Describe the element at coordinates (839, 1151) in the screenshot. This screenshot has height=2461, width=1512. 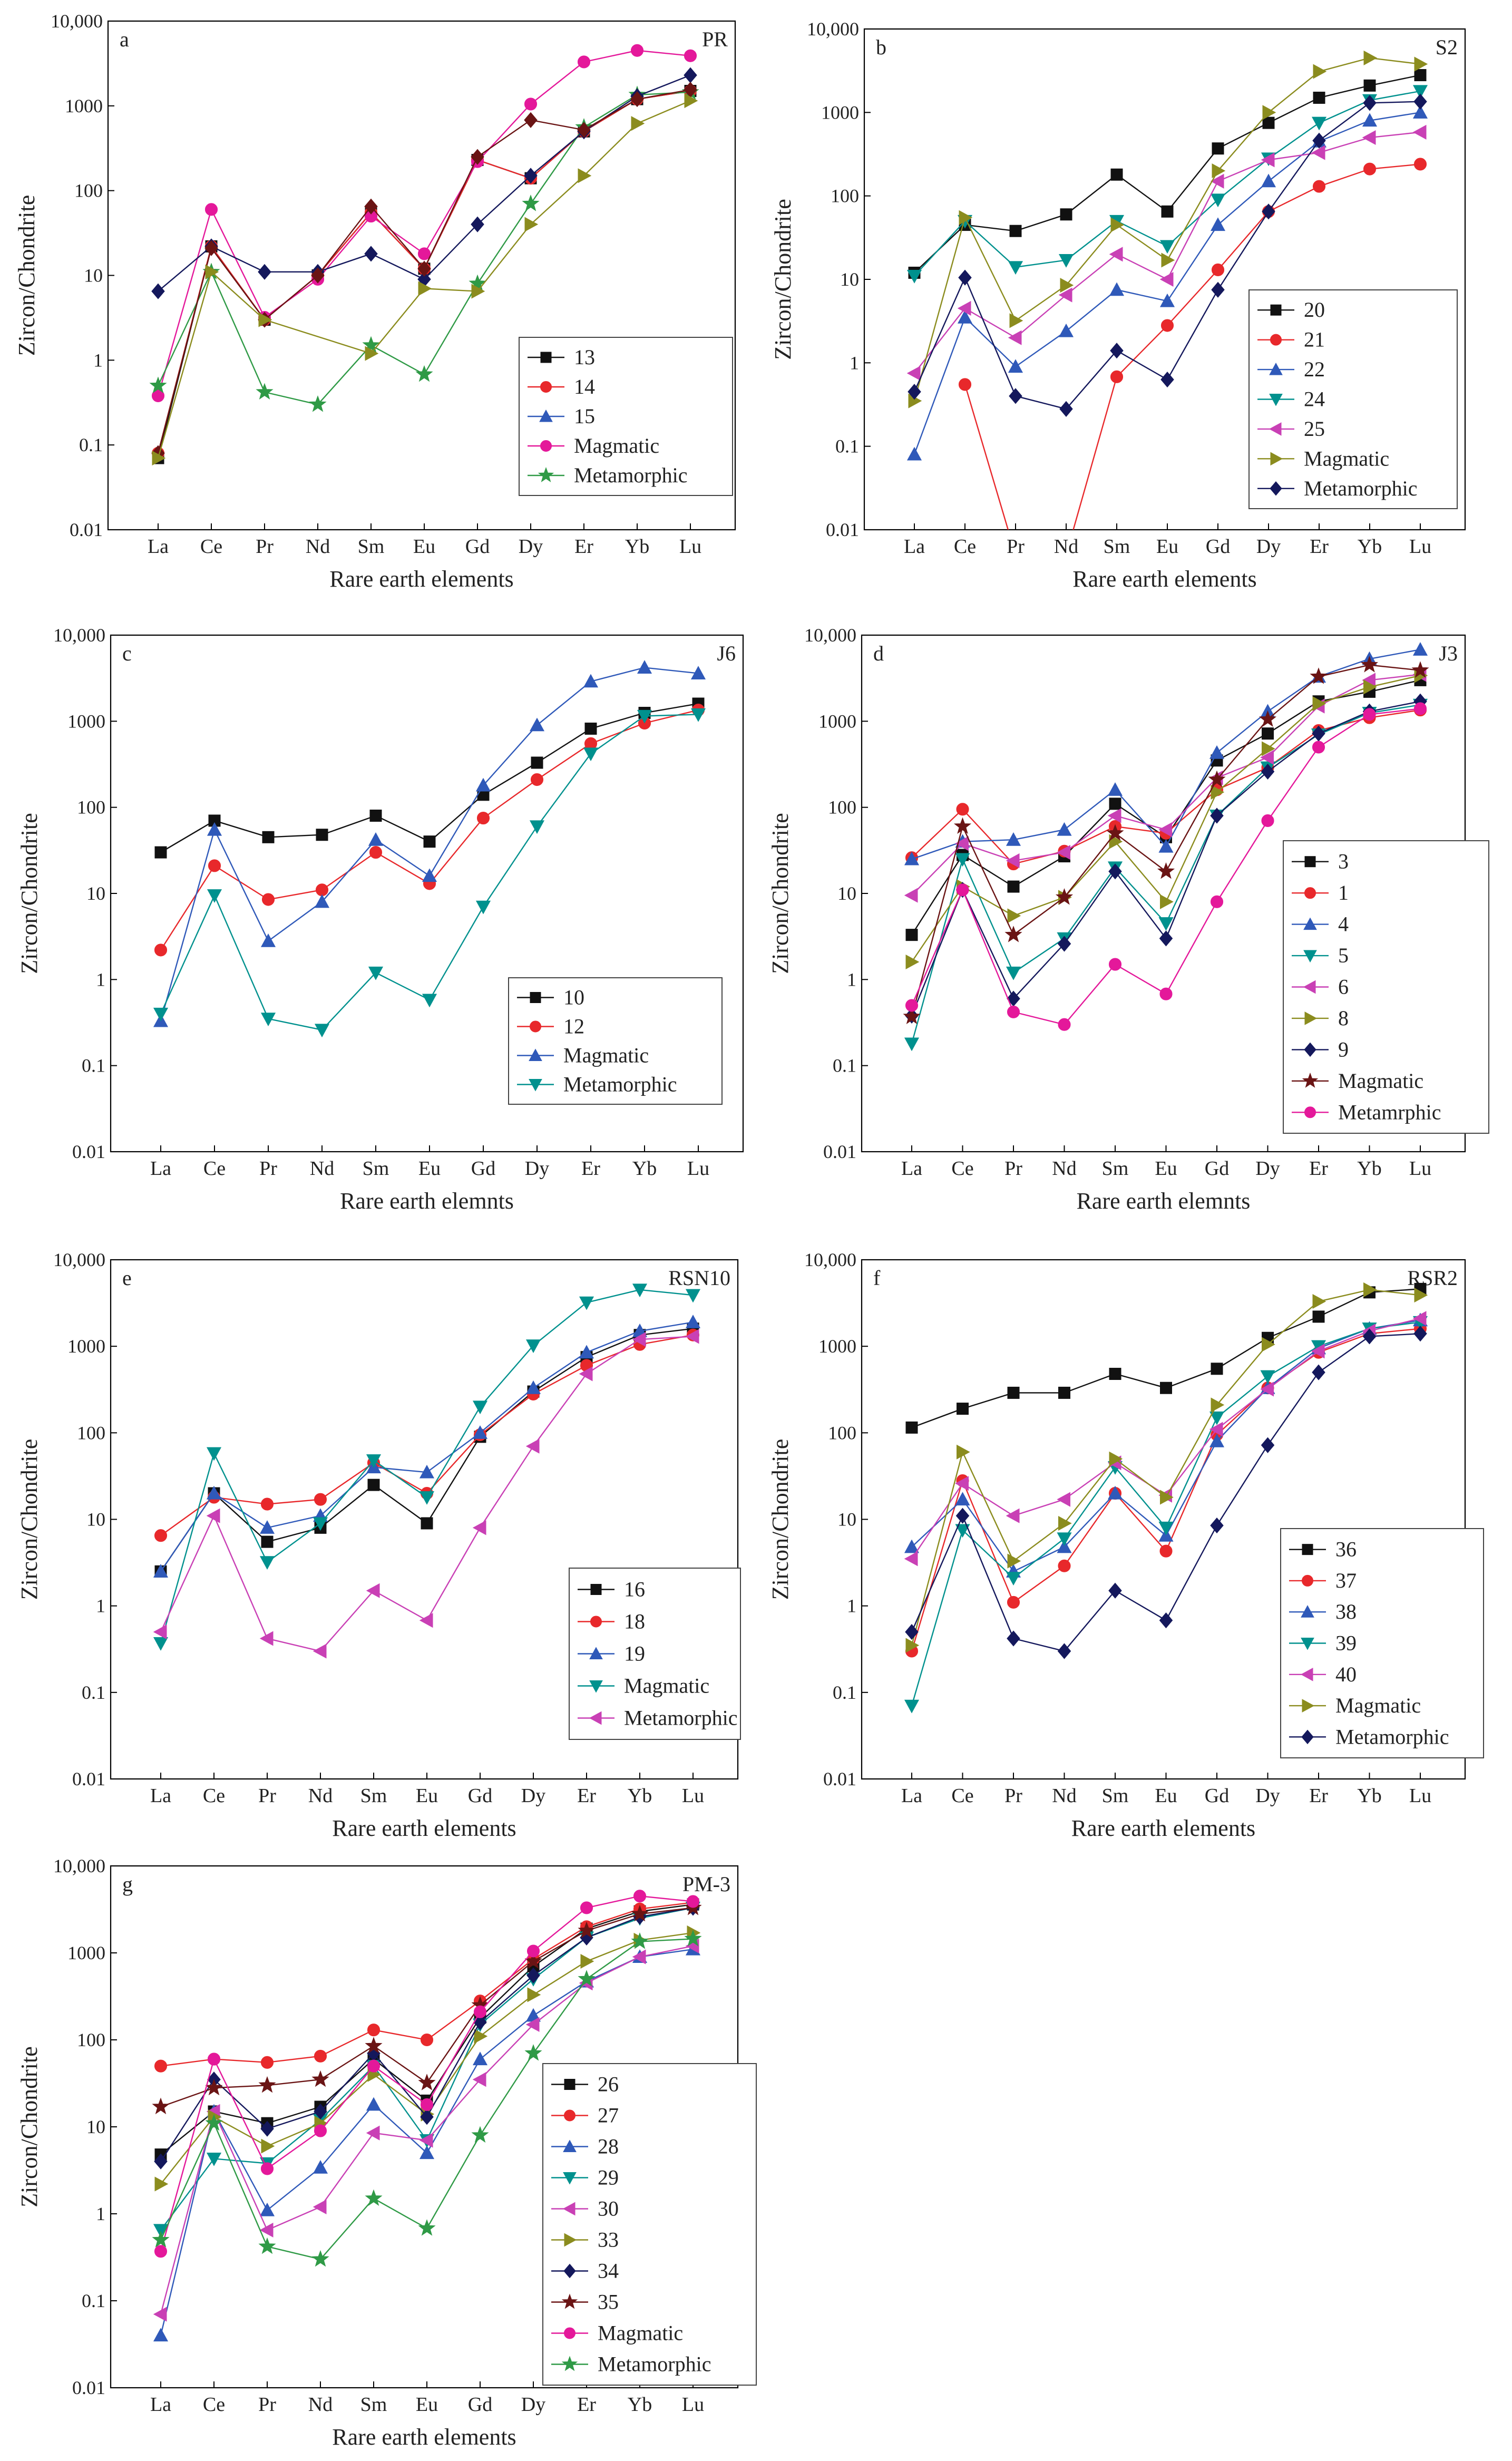
I see `y-tick-label: 0.01` at that location.